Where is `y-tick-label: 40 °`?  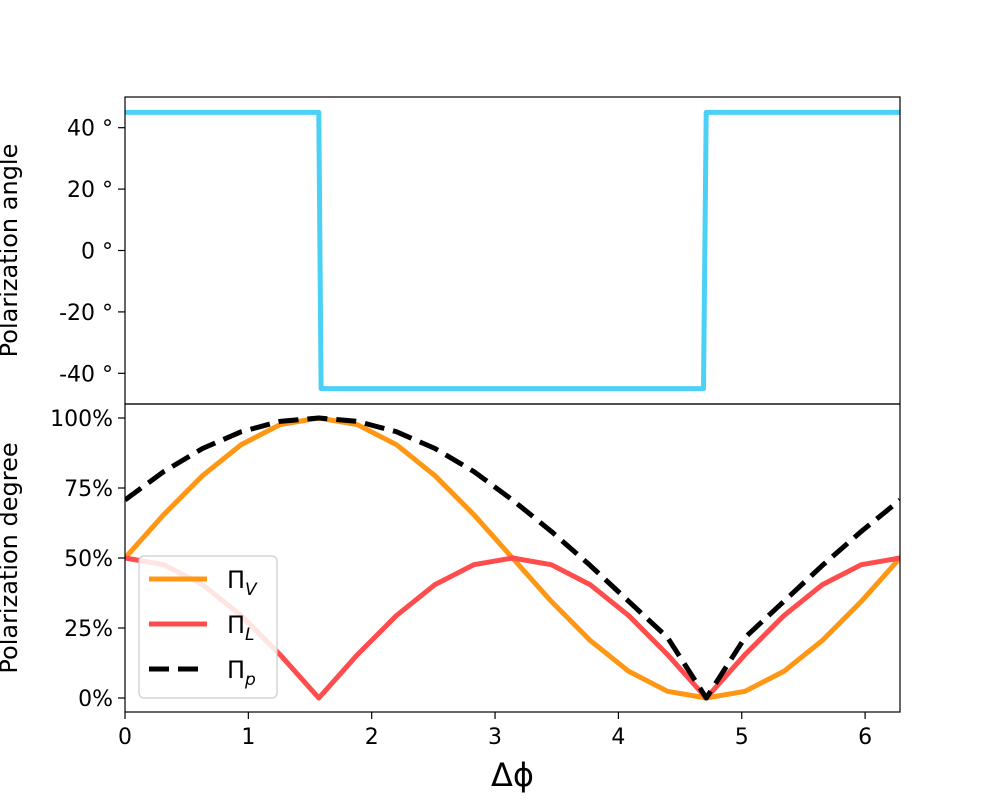
y-tick-label: 40 ° is located at coordinates (90, 129).